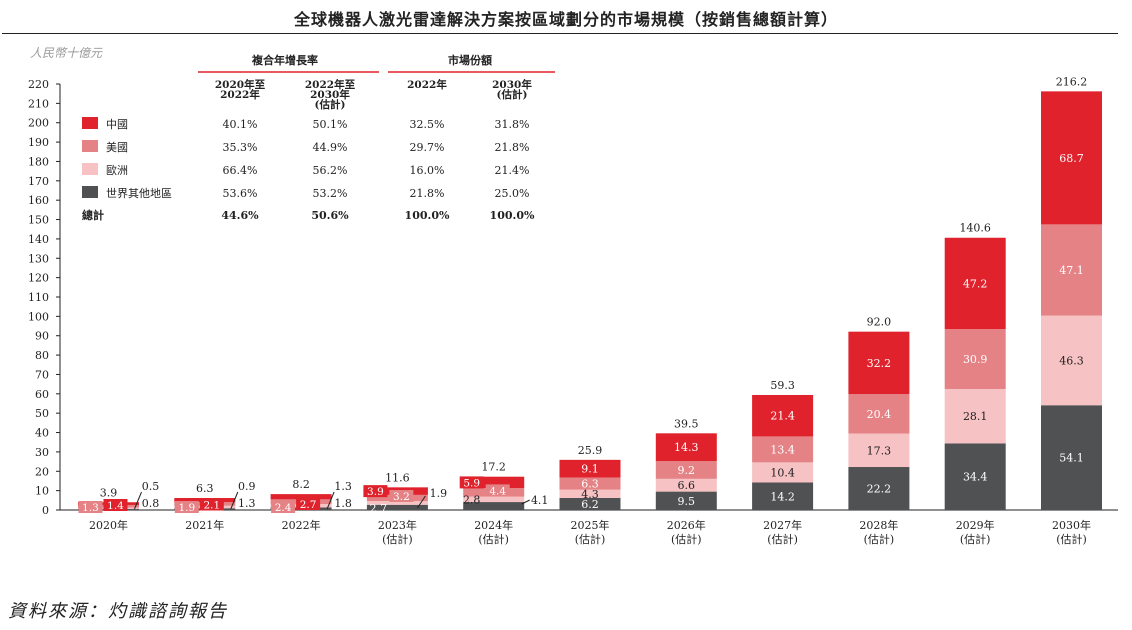  I want to click on table-cell: 44.9%, so click(330, 147).